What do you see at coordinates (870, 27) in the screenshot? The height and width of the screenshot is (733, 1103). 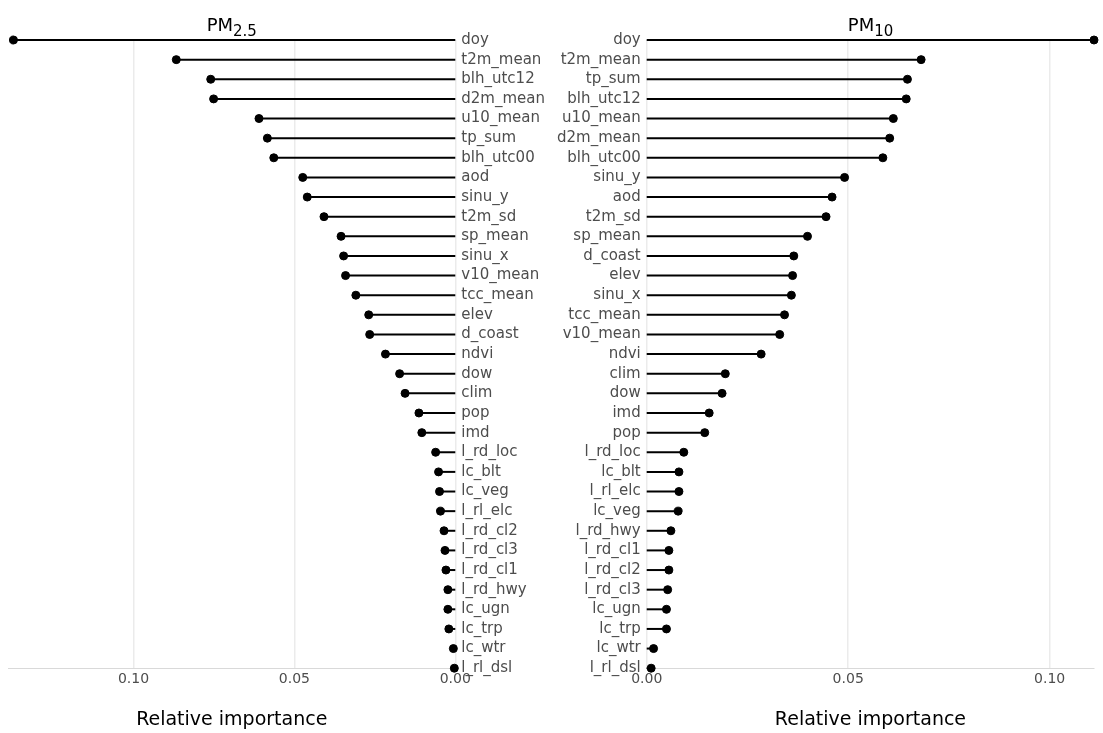 I see `chart-title: PM$_{10}$` at bounding box center [870, 27].